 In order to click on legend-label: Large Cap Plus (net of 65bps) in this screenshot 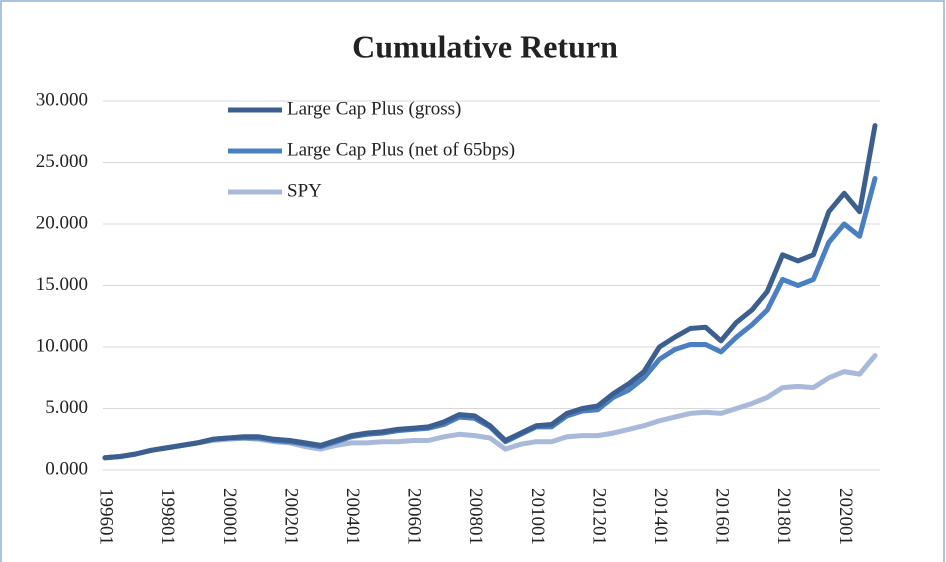, I will do `click(401, 149)`.